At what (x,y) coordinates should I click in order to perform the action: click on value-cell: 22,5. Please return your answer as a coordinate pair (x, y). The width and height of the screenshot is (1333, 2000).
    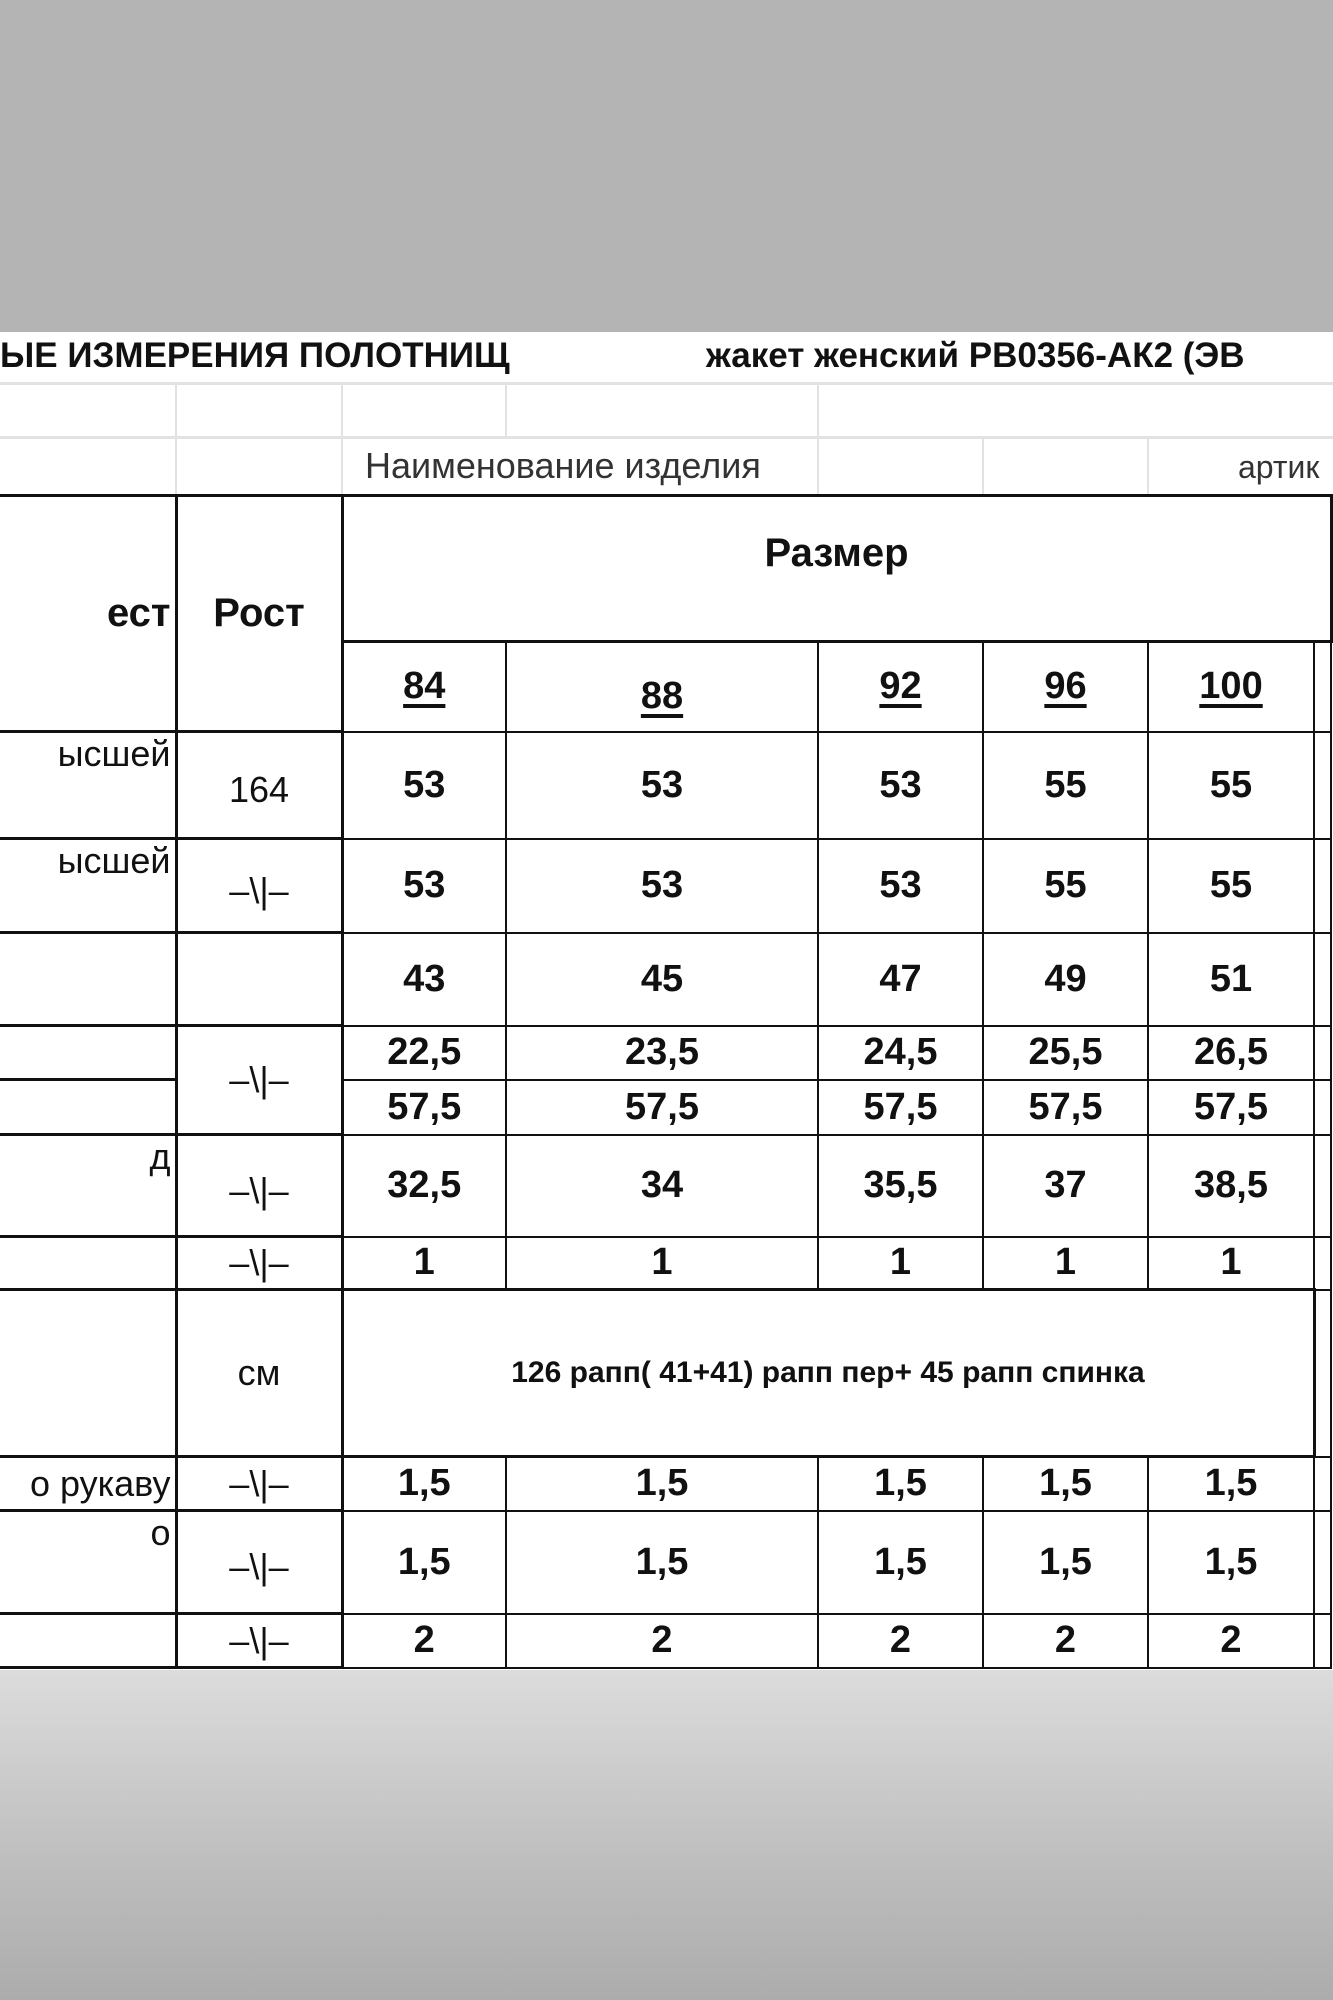
    Looking at the image, I should click on (424, 1052).